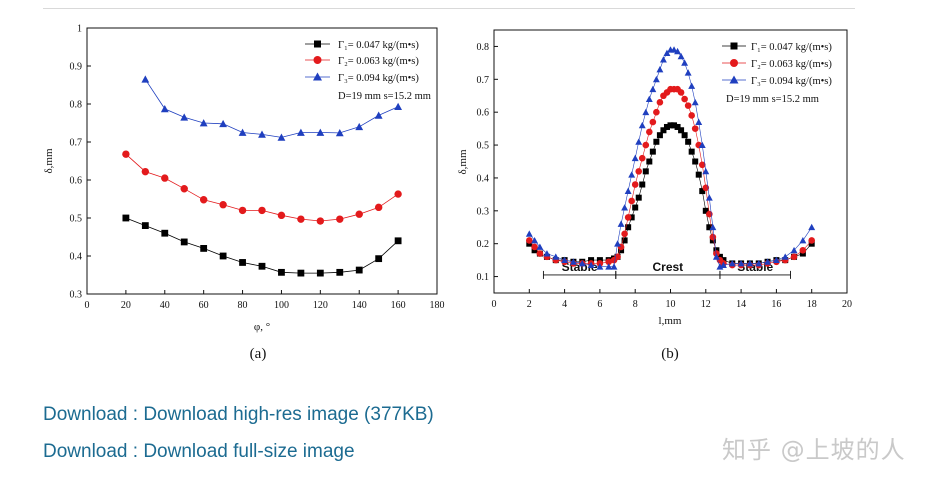  What do you see at coordinates (76, 105) in the screenshot?
I see `y-tick-label: 0.8` at bounding box center [76, 105].